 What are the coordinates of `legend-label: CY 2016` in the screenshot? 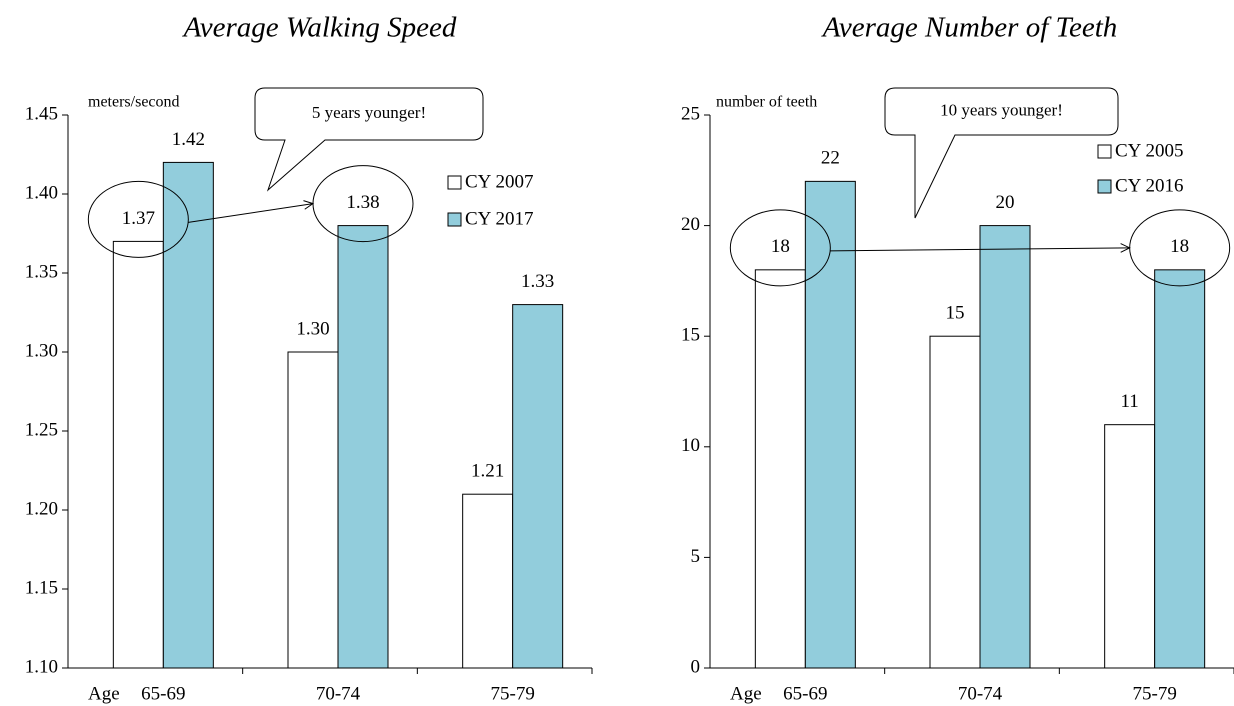 It's located at (1149, 185).